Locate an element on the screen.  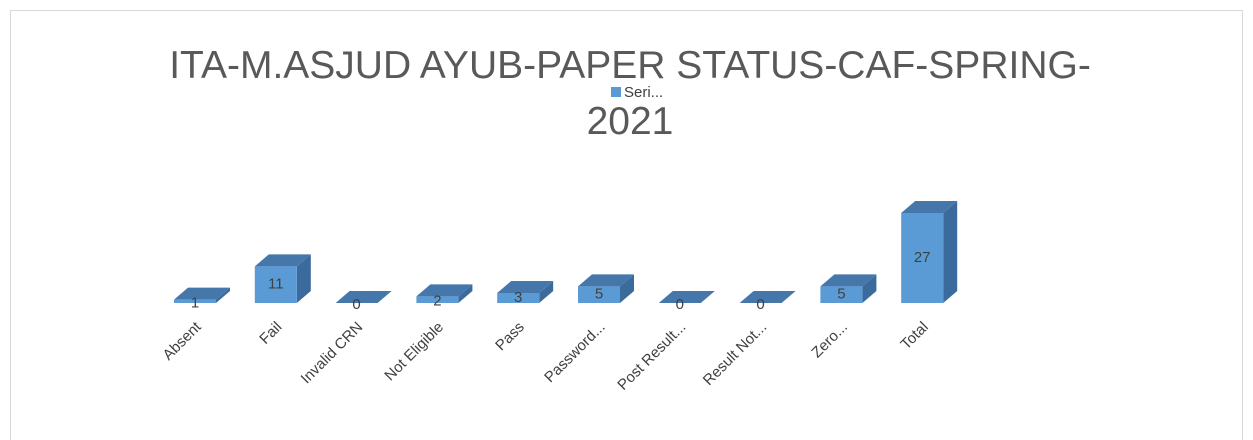
data-label: 3 is located at coordinates (518, 297).